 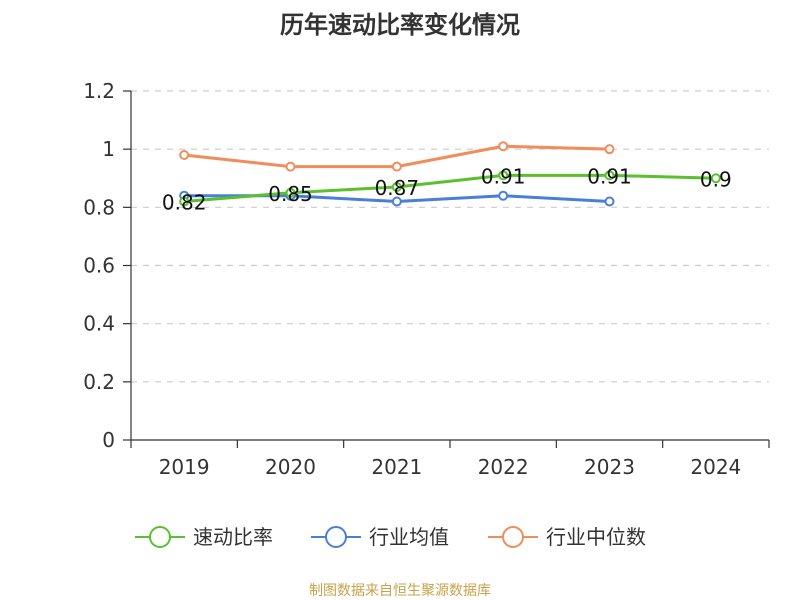 What do you see at coordinates (290, 467) in the screenshot?
I see `x-tick-label: 2020` at bounding box center [290, 467].